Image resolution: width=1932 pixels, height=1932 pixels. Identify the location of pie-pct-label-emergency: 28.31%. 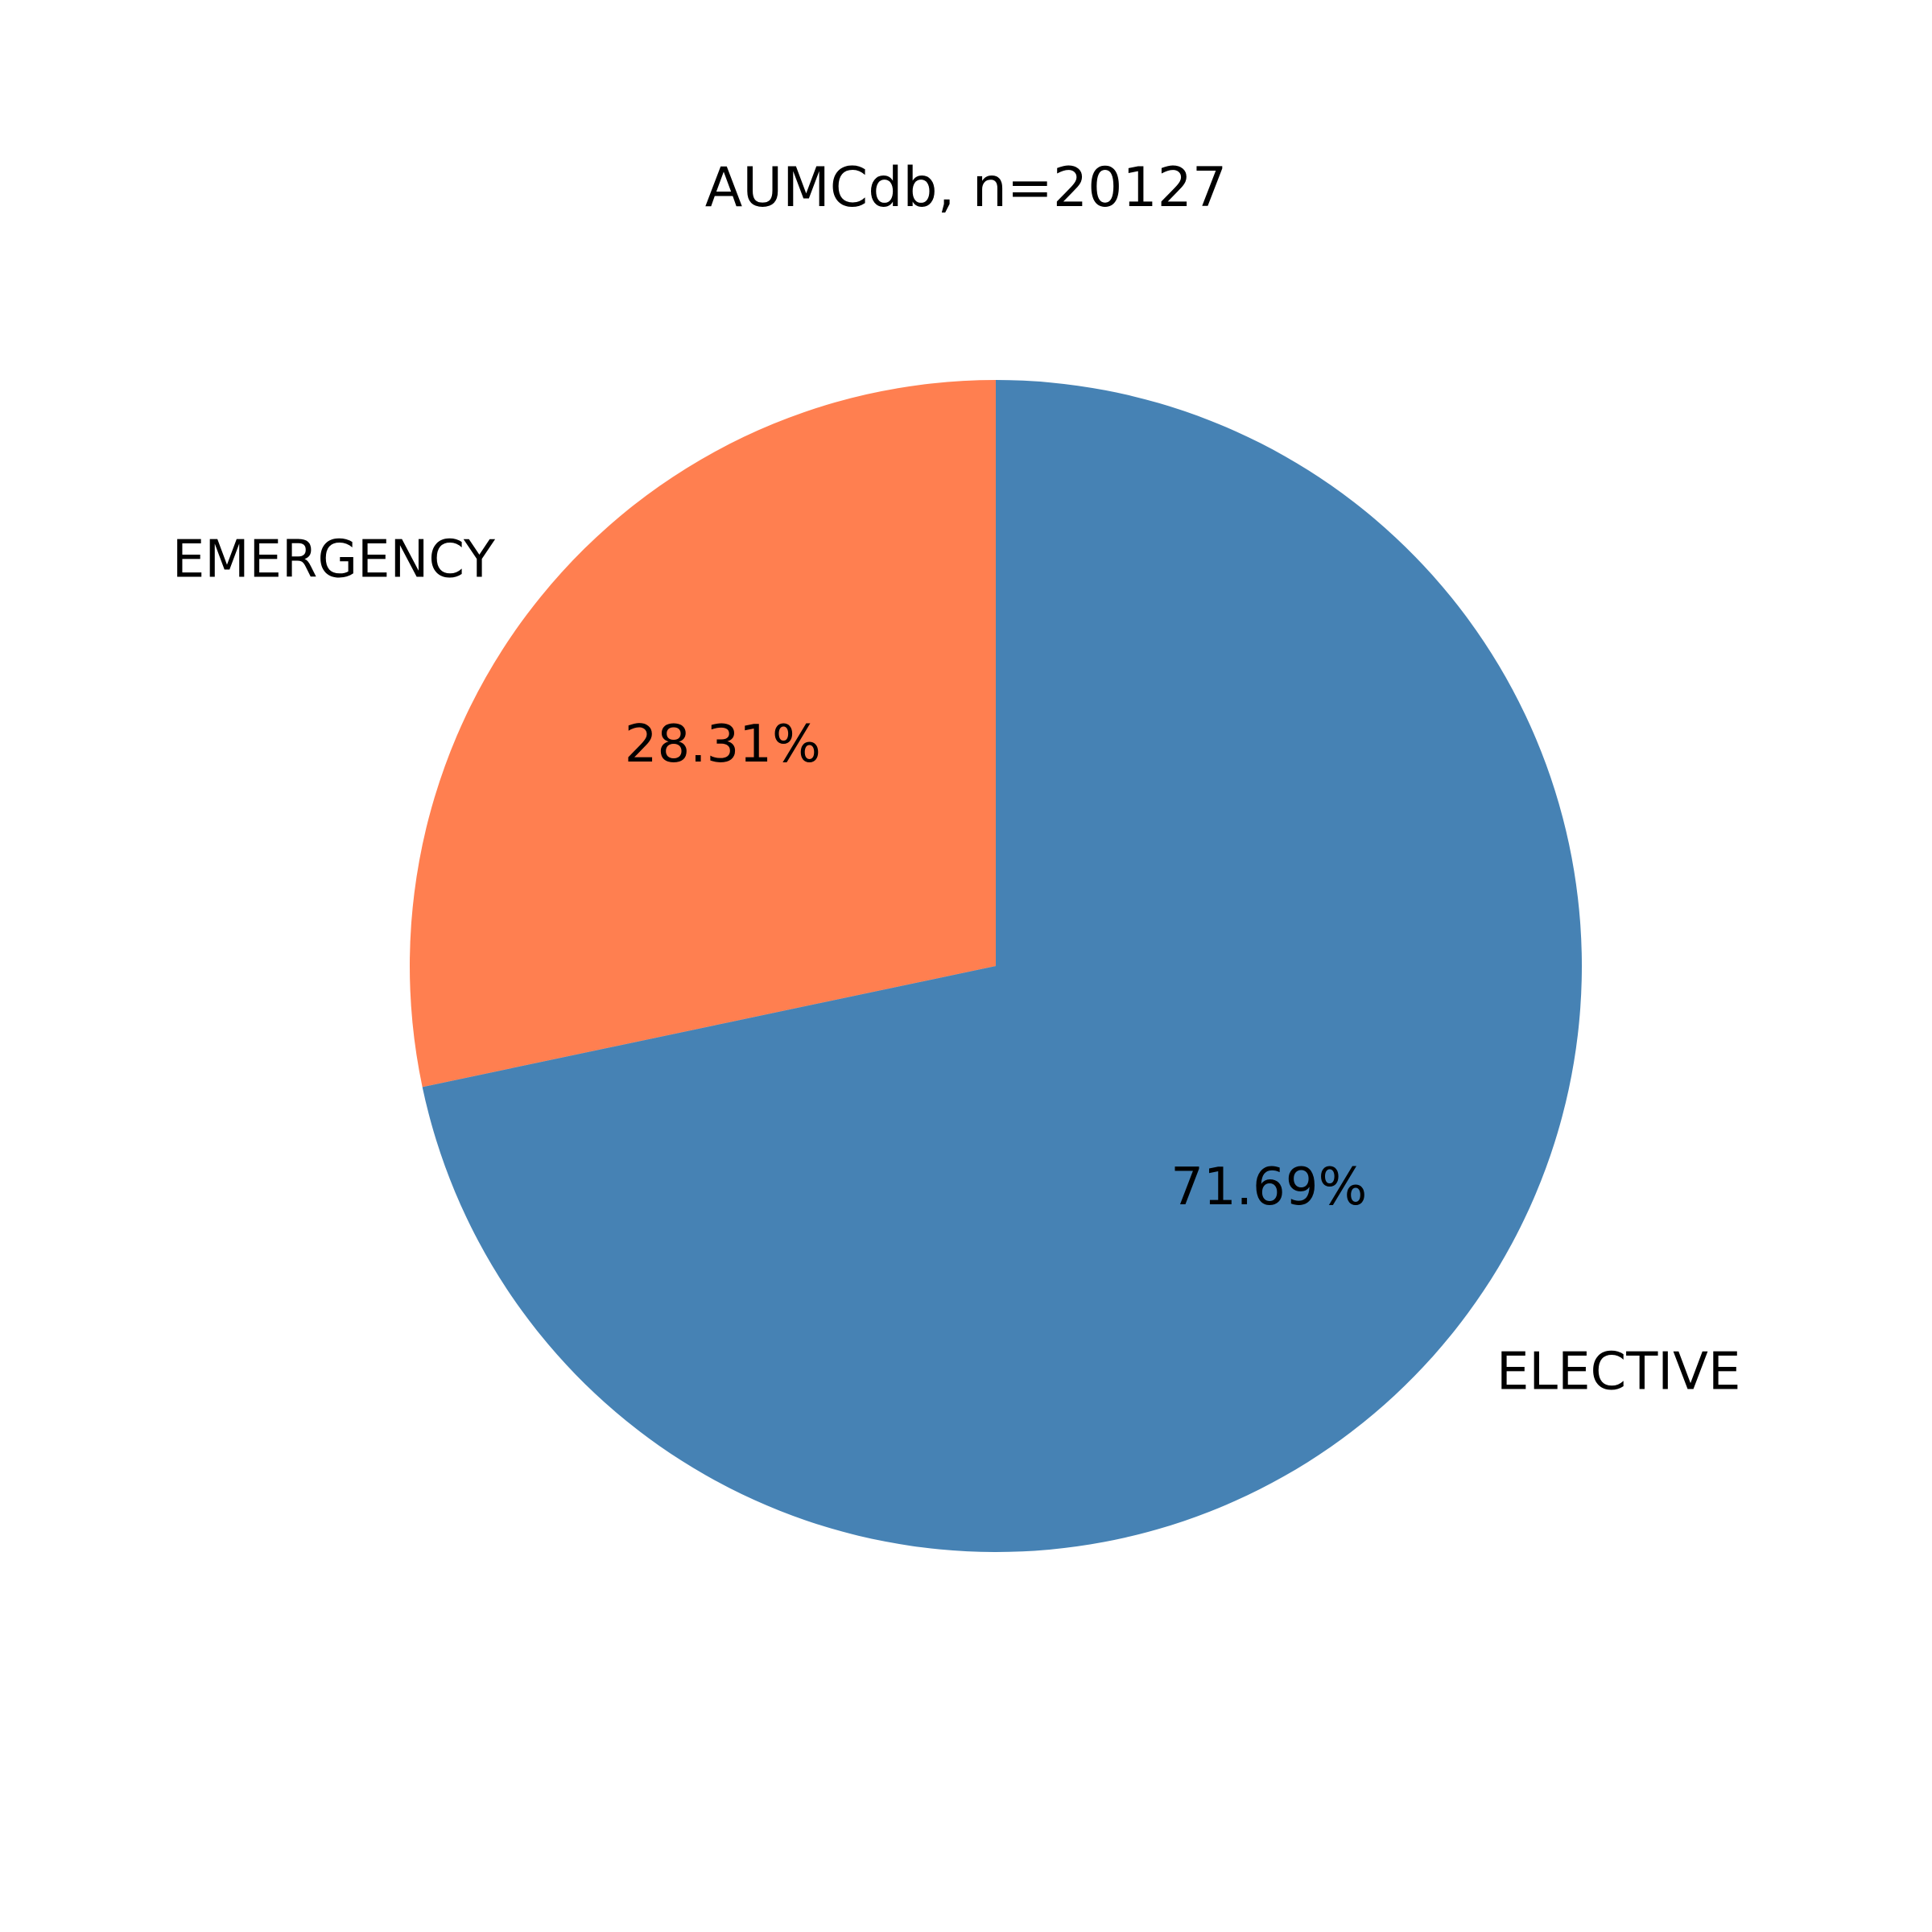
(723, 744).